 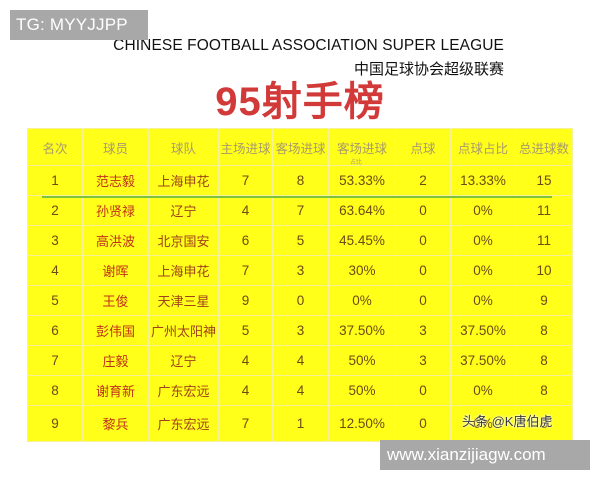 I want to click on cell-total-goals: 9, so click(x=544, y=300).